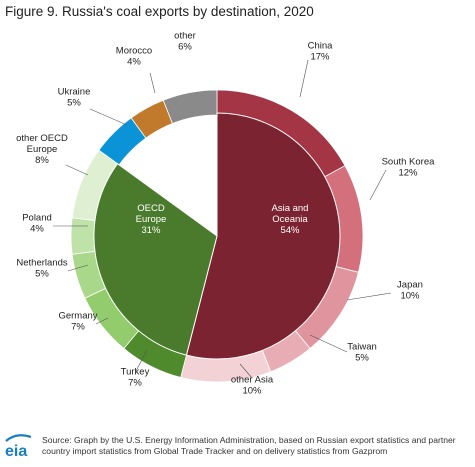 The image size is (475, 467). I want to click on label-line: 31%, so click(151, 230).